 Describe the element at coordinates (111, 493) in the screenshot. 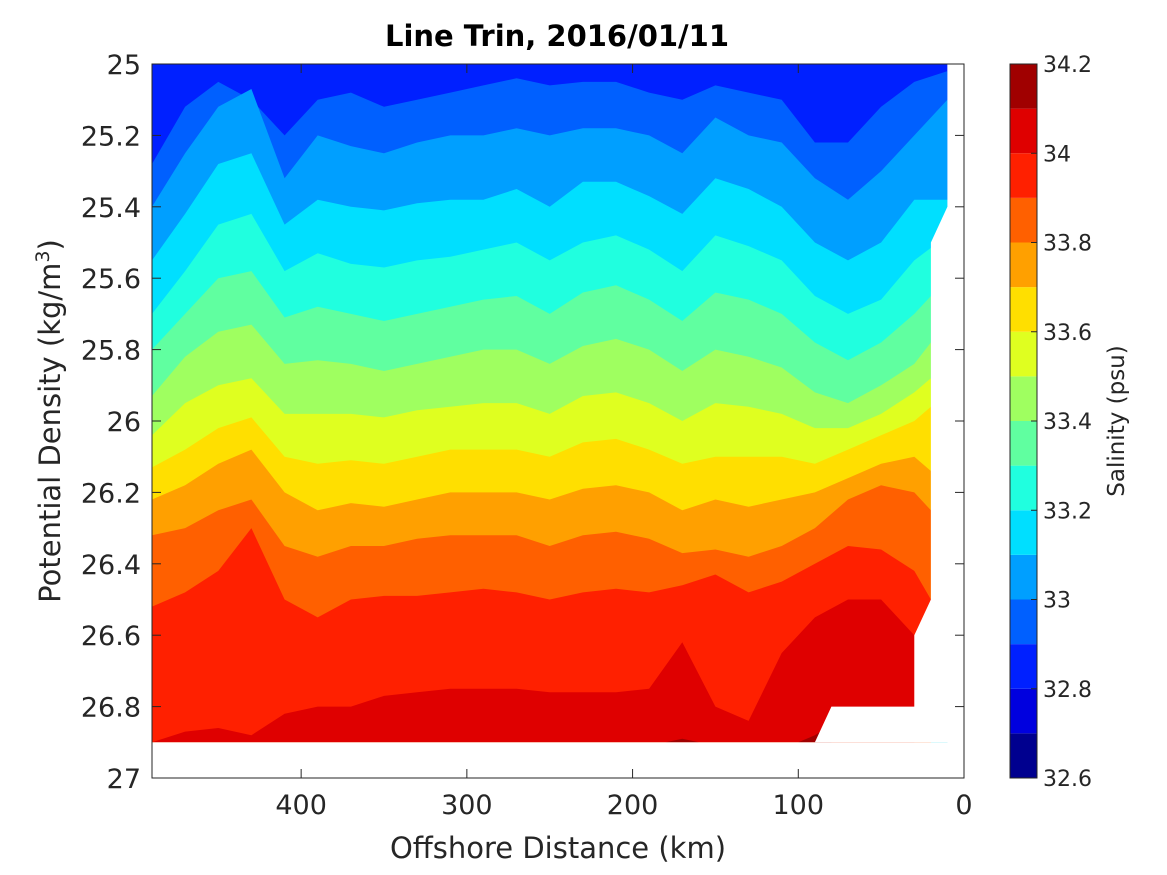

I see `y-tick-label: 26.2` at that location.